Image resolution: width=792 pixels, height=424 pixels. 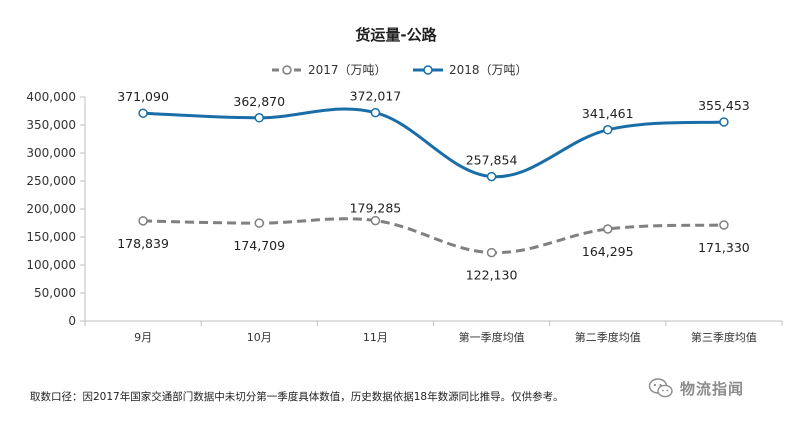 I want to click on x-tick-label: 10月, so click(x=259, y=337).